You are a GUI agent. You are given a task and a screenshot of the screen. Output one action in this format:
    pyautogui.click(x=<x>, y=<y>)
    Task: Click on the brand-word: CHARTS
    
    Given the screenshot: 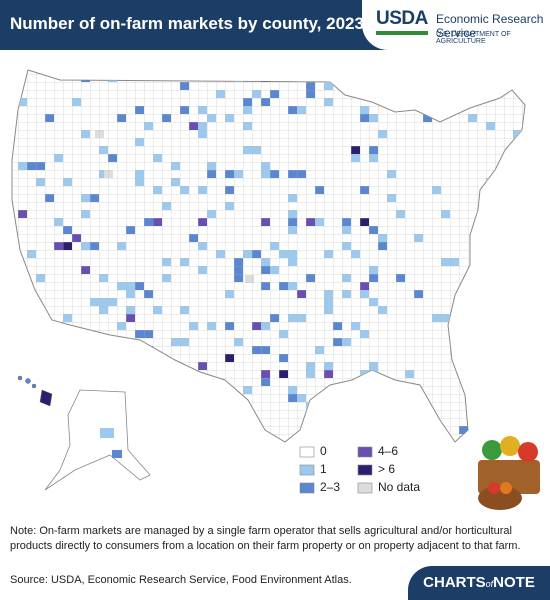 What is the action you would take?
    pyautogui.click(x=454, y=582)
    